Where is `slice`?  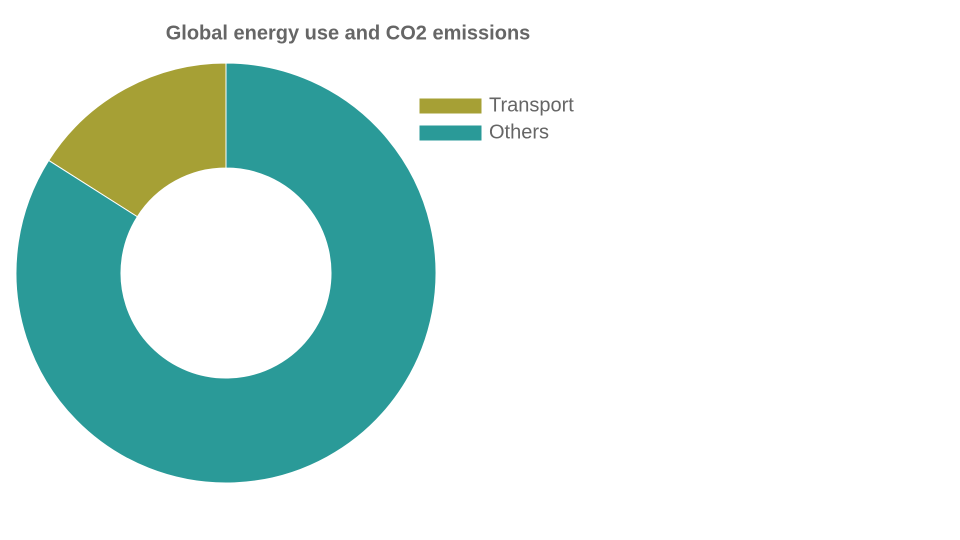
slice is located at coordinates (137, 140).